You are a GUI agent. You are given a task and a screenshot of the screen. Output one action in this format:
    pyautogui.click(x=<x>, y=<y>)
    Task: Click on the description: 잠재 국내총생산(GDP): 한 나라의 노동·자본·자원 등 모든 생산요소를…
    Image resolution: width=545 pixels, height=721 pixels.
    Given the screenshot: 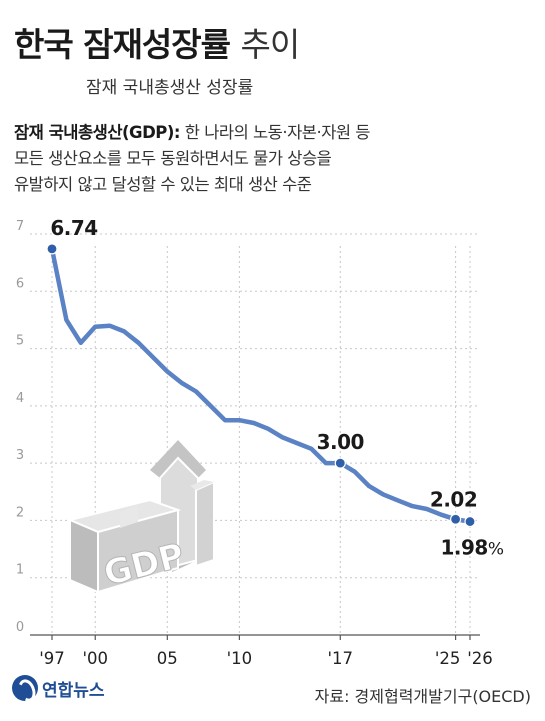 What is the action you would take?
    pyautogui.click(x=274, y=159)
    